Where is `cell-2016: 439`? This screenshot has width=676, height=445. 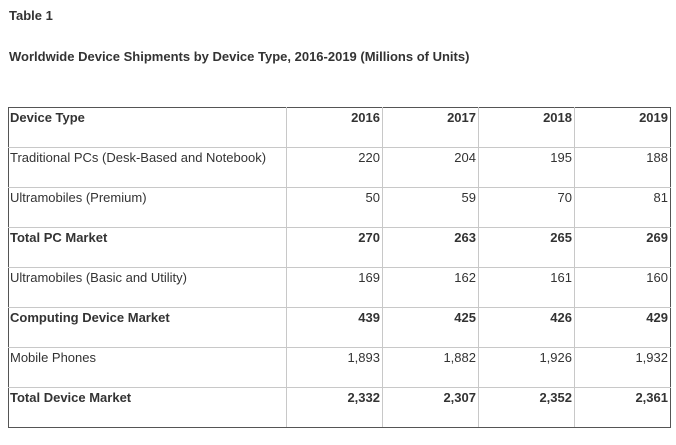
cell-2016: 439 is located at coordinates (334, 327).